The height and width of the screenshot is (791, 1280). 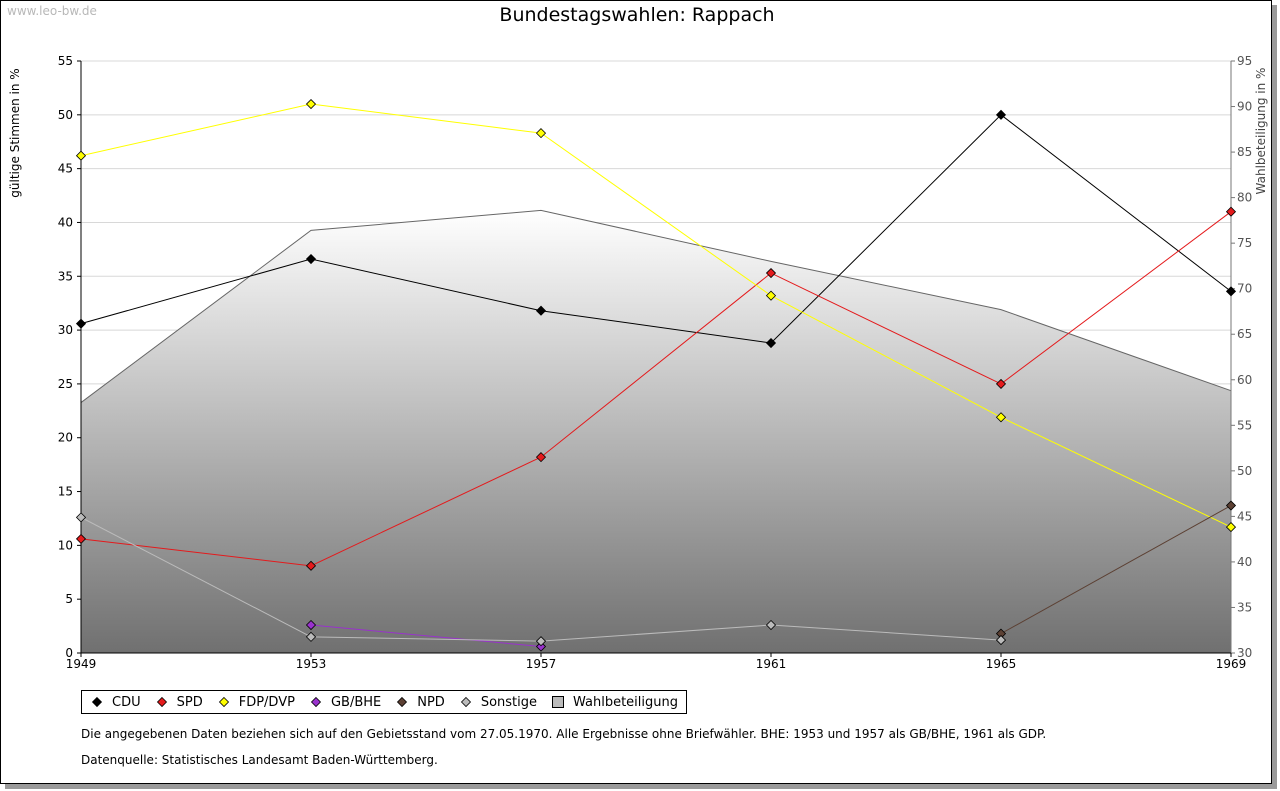 I want to click on y-tick-label-right: 60, so click(x=1244, y=380).